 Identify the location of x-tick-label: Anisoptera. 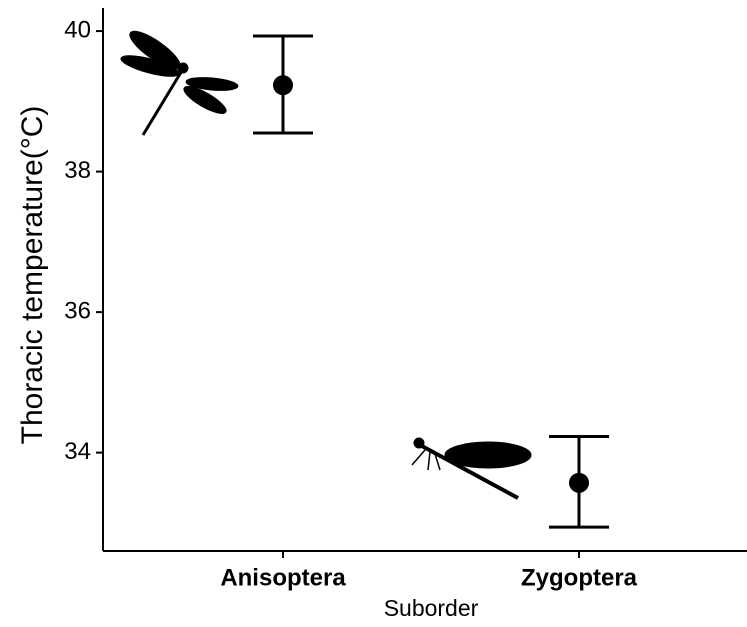
(283, 577).